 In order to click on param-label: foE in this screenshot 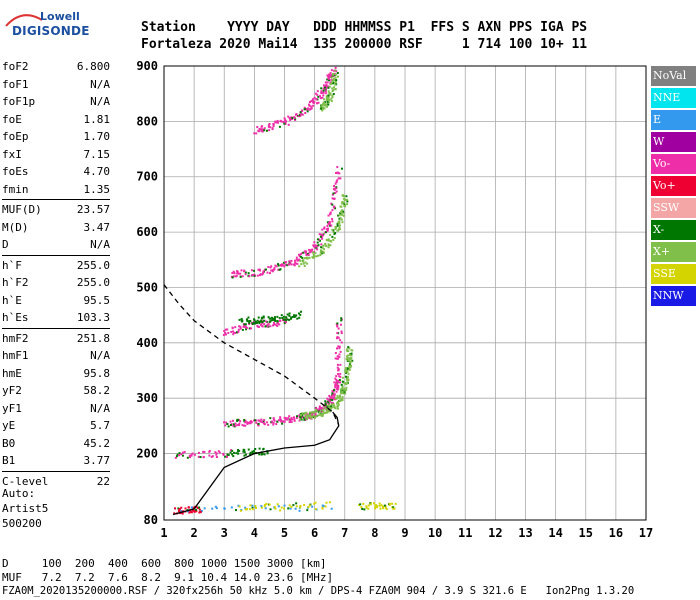, I will do `click(12, 119)`.